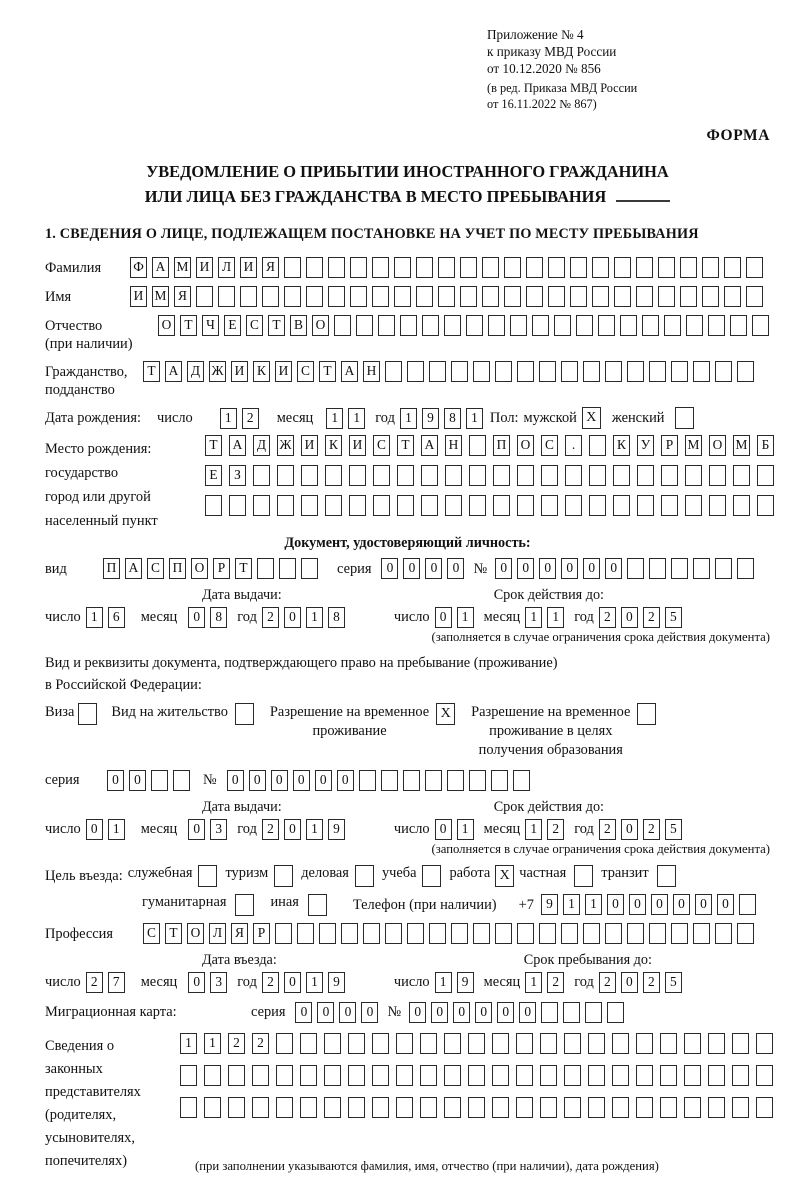 The width and height of the screenshot is (800, 1198). I want to click on option-temp-residence-label: Разрешение на временное проживание, so click(349, 722).